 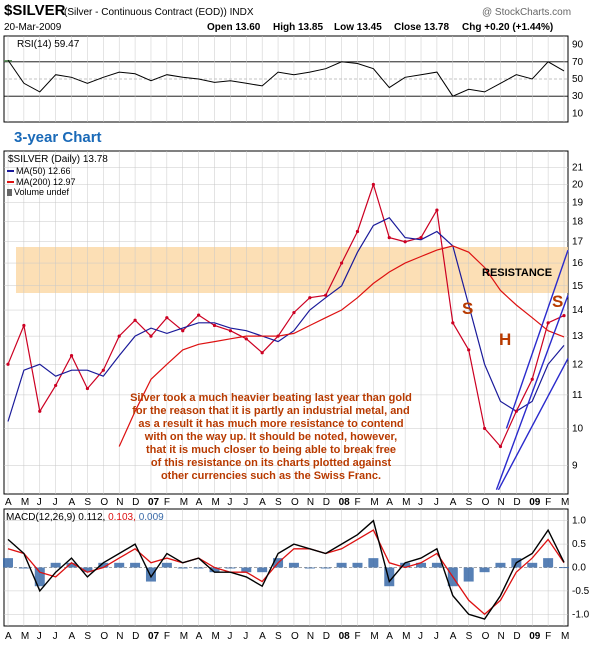 I want to click on price-y-axis: 21 20 19 18 17 16 15 14 13 12 11 10 9, so click(x=578, y=316).